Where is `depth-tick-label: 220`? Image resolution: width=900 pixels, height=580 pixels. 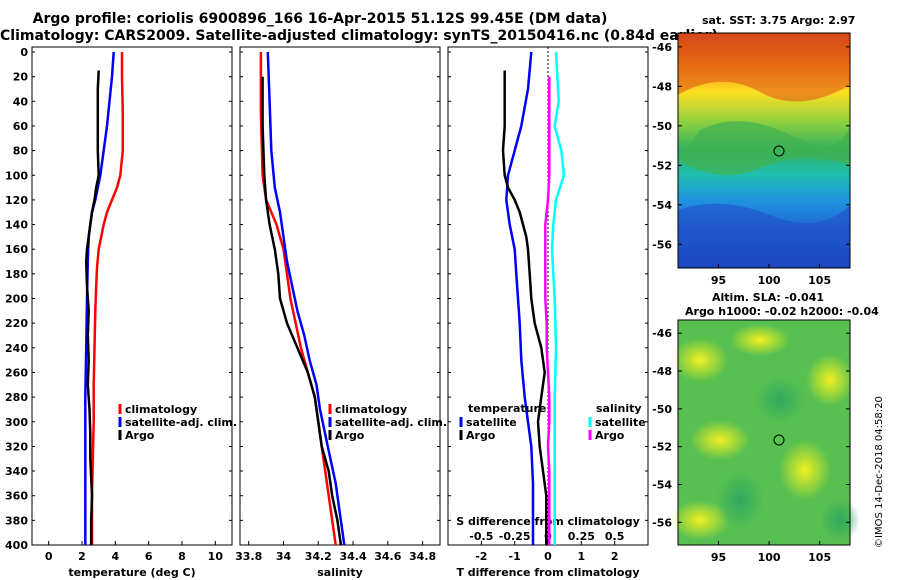
depth-tick-label: 220 is located at coordinates (16, 323).